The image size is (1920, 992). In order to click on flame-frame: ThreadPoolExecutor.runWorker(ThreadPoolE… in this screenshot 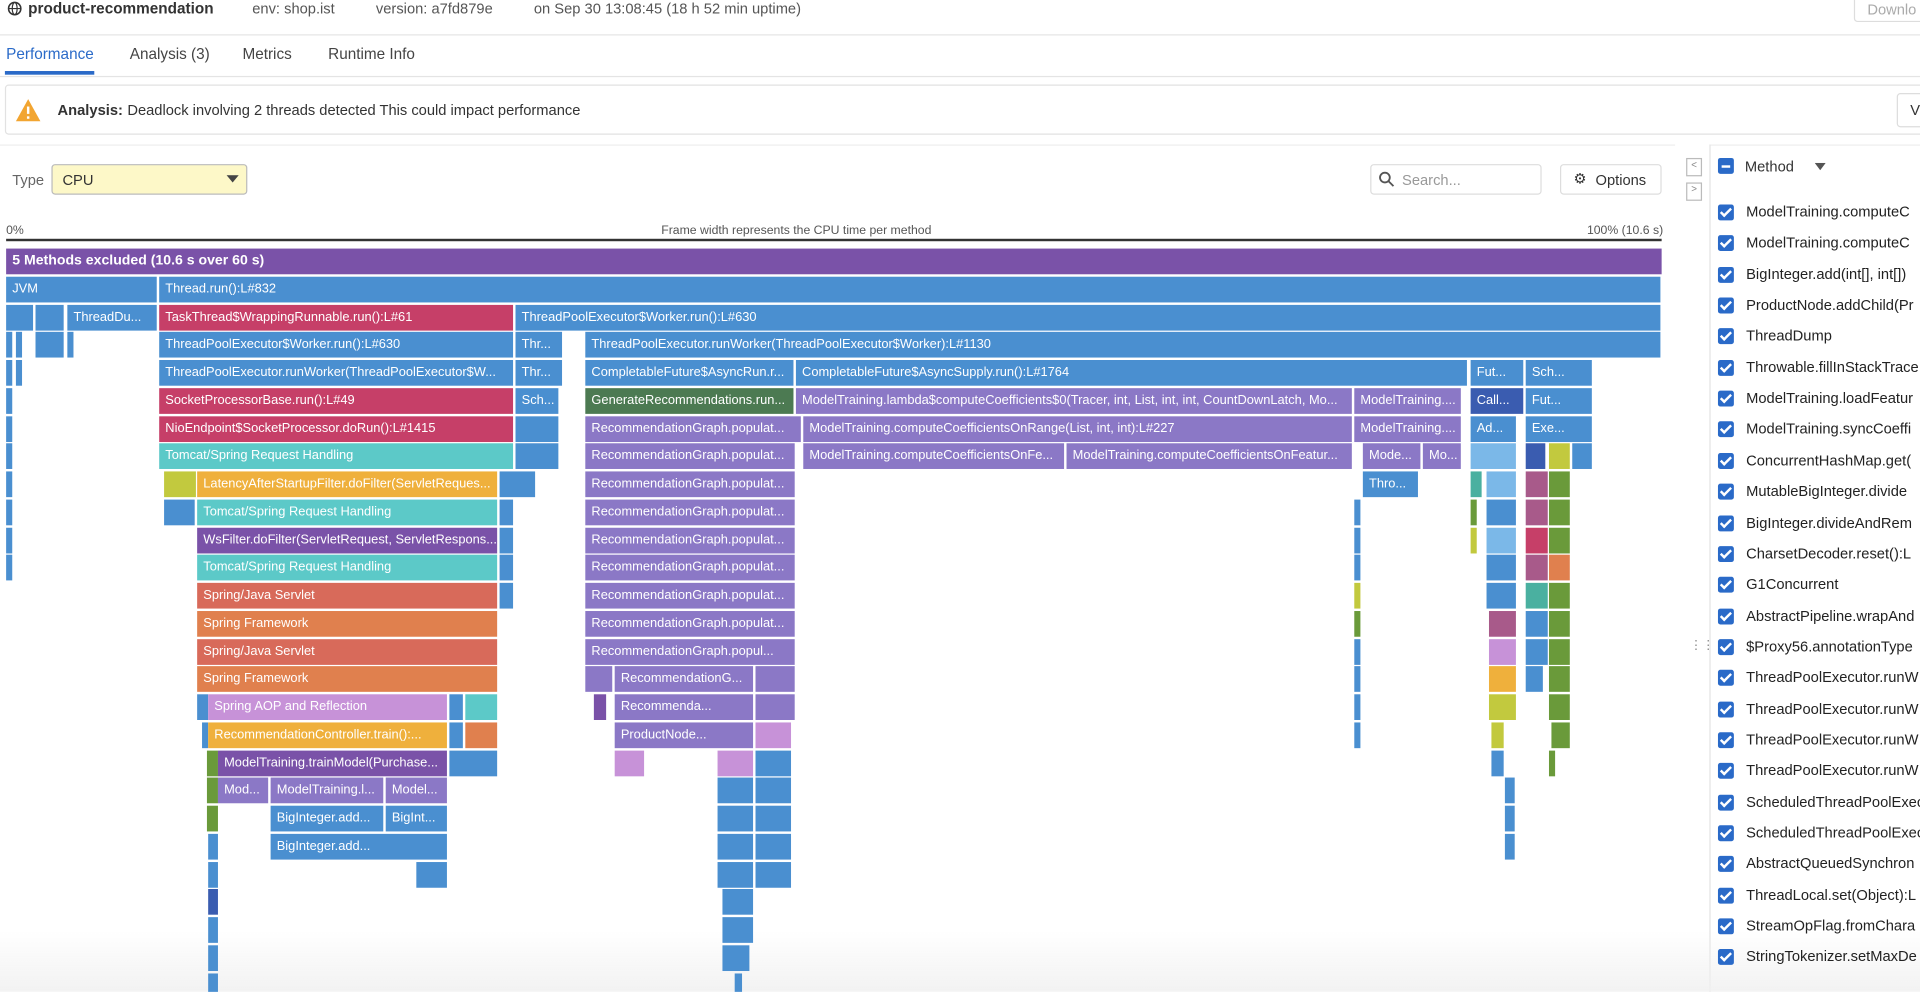, I will do `click(1123, 345)`.